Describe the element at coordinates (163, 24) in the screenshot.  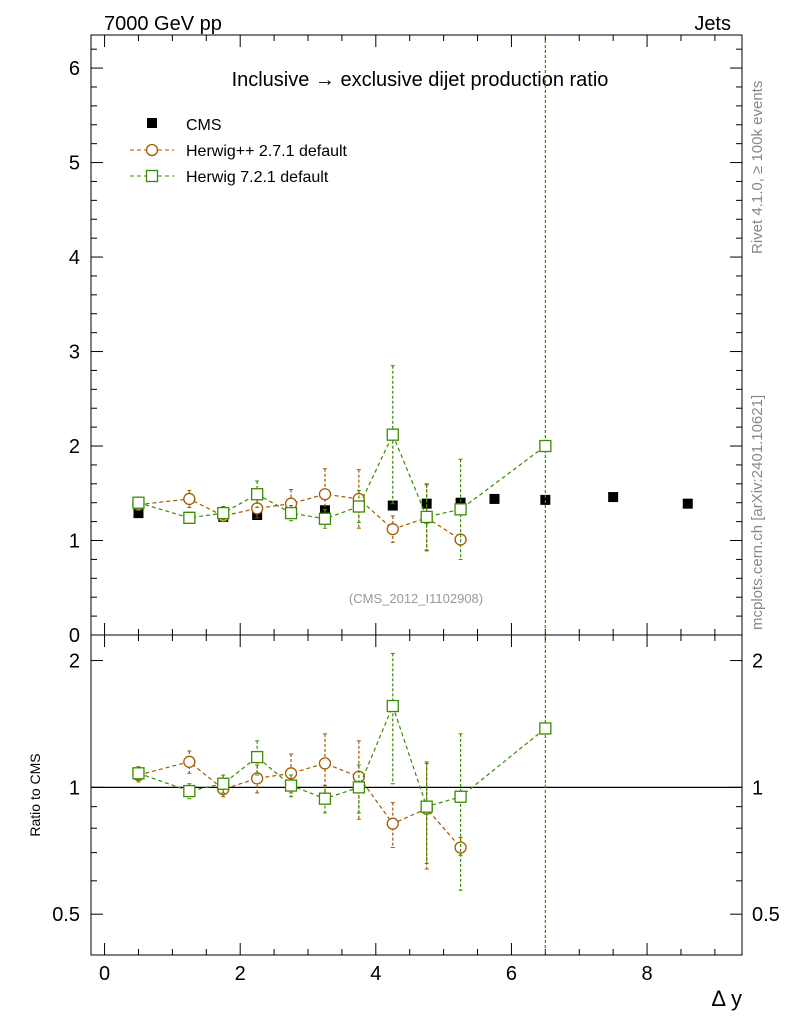
I see `header-left: 7000 GeV pp` at that location.